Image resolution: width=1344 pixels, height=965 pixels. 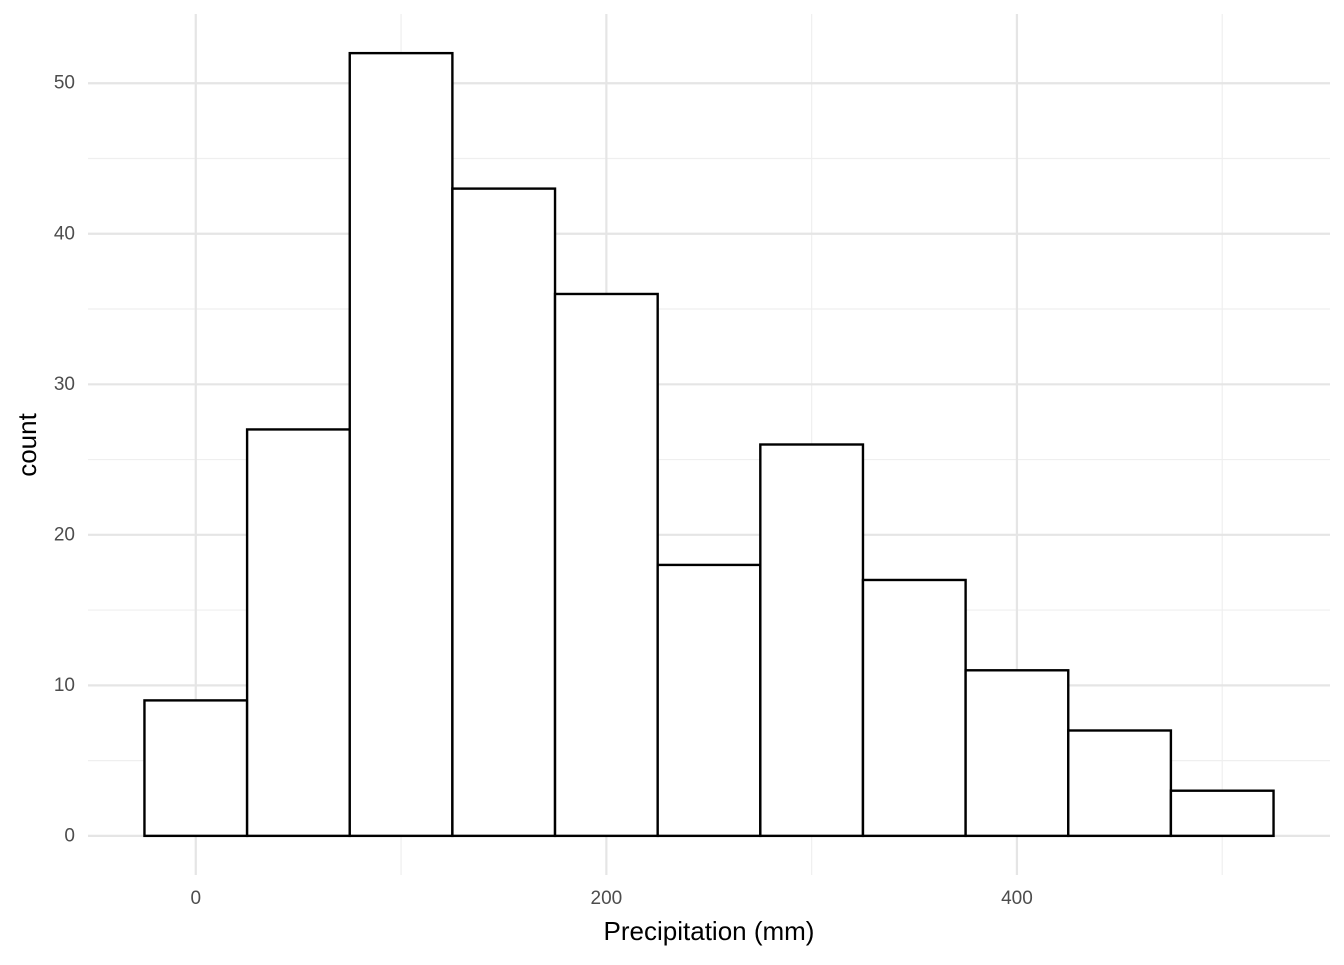 I want to click on x-tick-label: 400, so click(x=1017, y=898).